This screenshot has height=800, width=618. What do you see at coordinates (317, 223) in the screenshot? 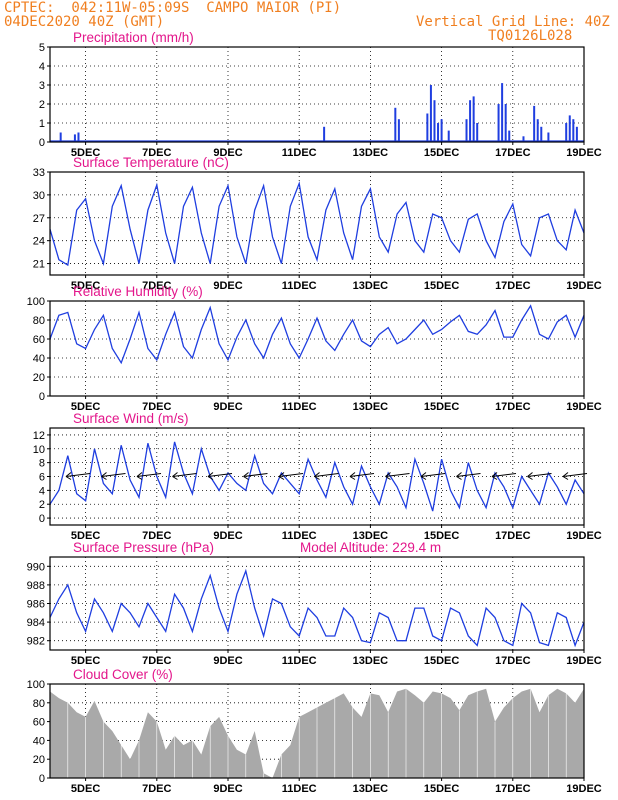
I see `series-line-temperature` at bounding box center [317, 223].